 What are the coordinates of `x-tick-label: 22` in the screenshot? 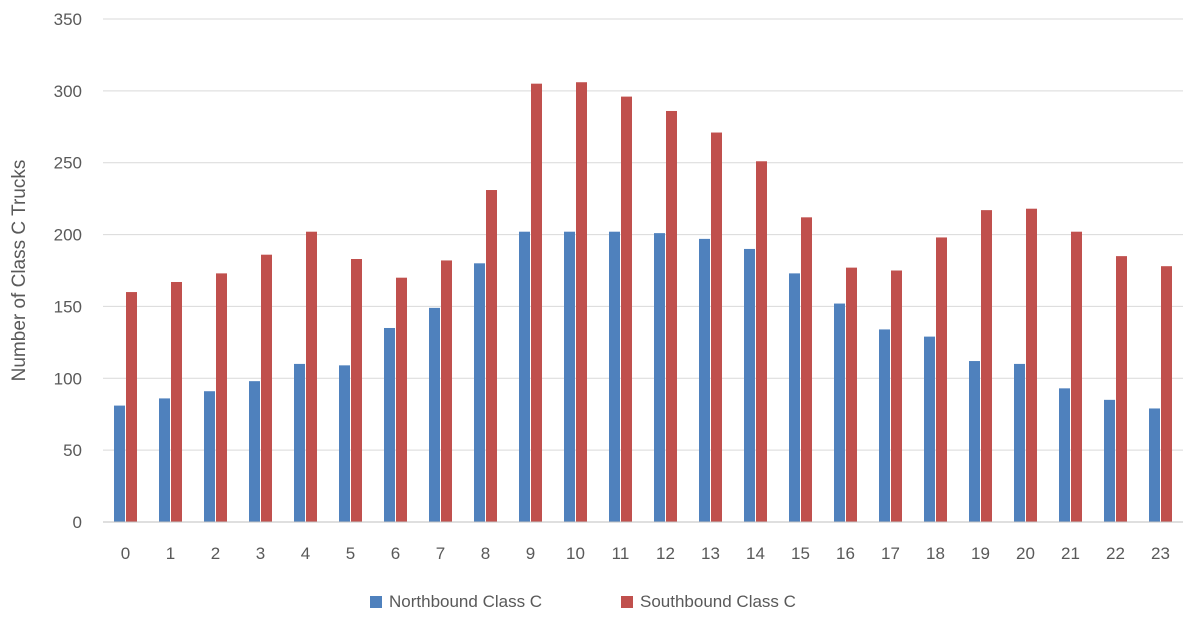 It's located at (1115, 553).